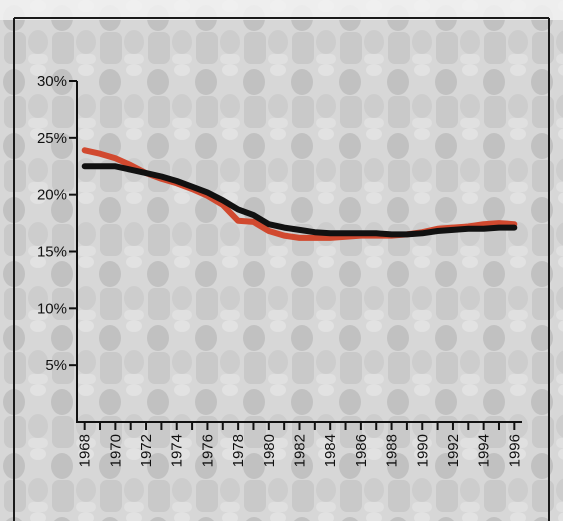 Image resolution: width=563 pixels, height=521 pixels. I want to click on x-tick-label: 1968, so click(85, 450).